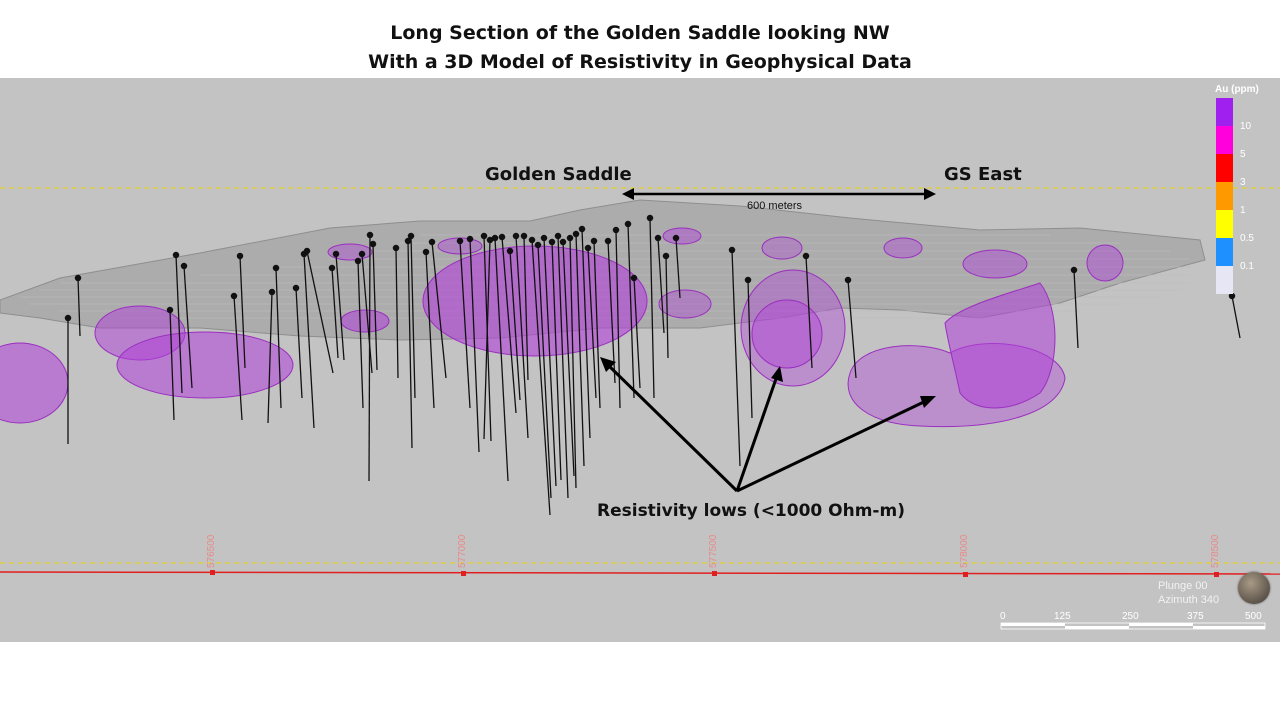  Describe the element at coordinates (713, 551) in the screenshot. I see `easting-label-3: 577500` at that location.